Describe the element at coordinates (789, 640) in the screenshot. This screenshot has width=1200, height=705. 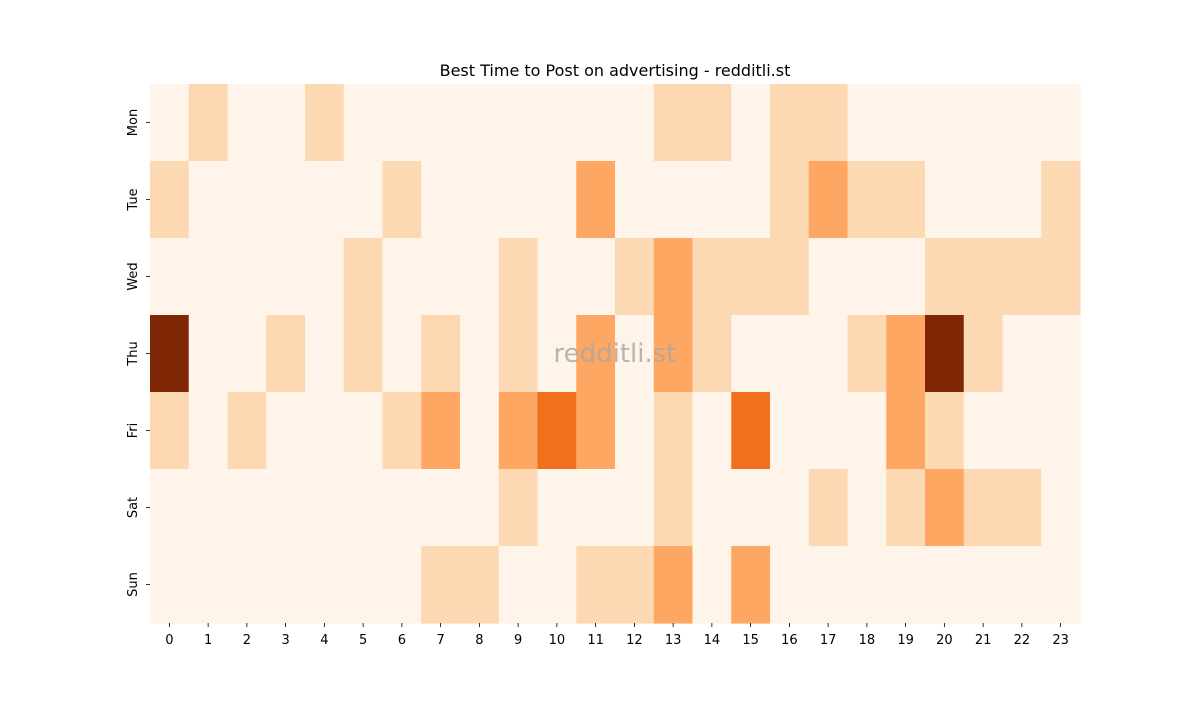
I see `x-tick-label: 16` at that location.